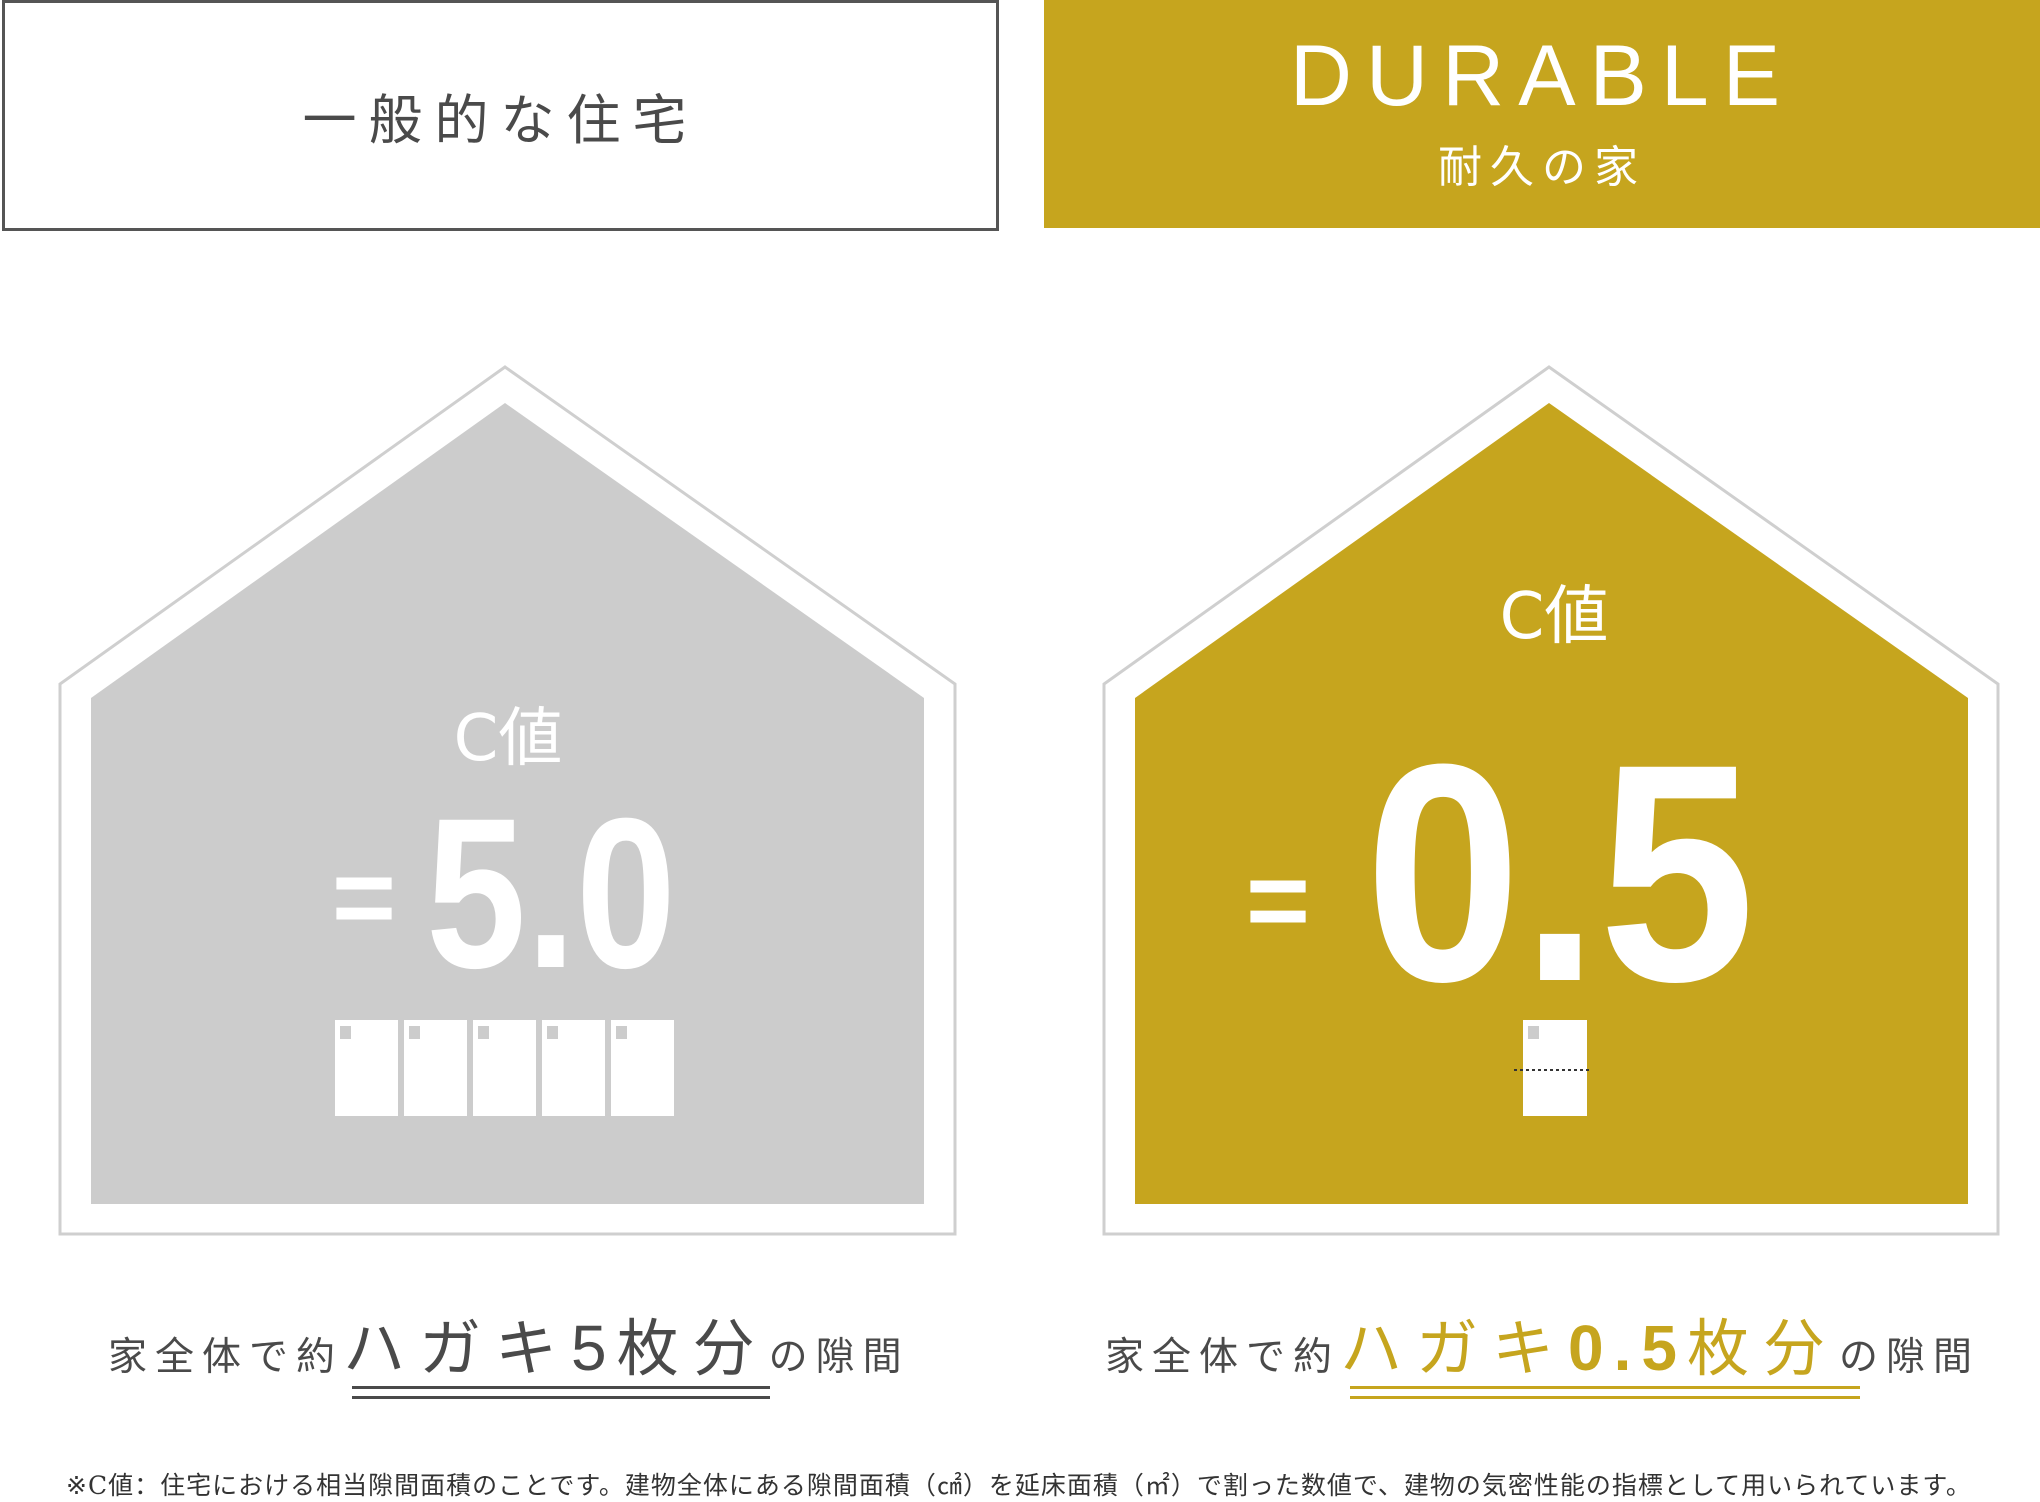 The width and height of the screenshot is (2040, 1502). Describe the element at coordinates (1542, 167) in the screenshot. I see `brand-subtitle: 耐久の家` at that location.